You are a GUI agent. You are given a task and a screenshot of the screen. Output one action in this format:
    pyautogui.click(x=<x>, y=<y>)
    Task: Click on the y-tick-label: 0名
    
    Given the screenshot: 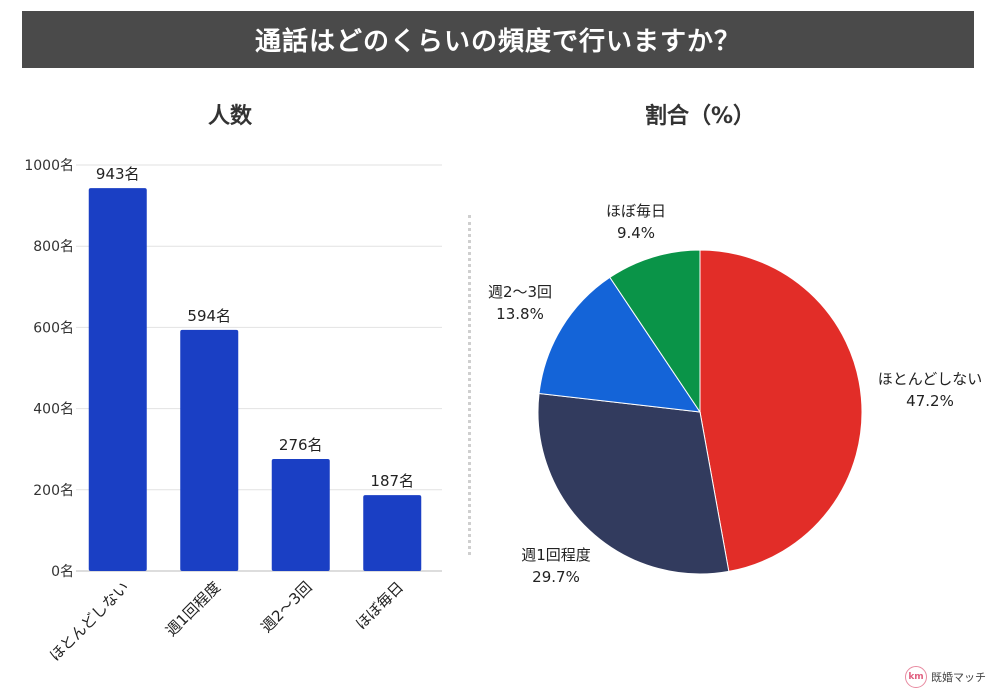 What is the action you would take?
    pyautogui.click(x=62, y=572)
    